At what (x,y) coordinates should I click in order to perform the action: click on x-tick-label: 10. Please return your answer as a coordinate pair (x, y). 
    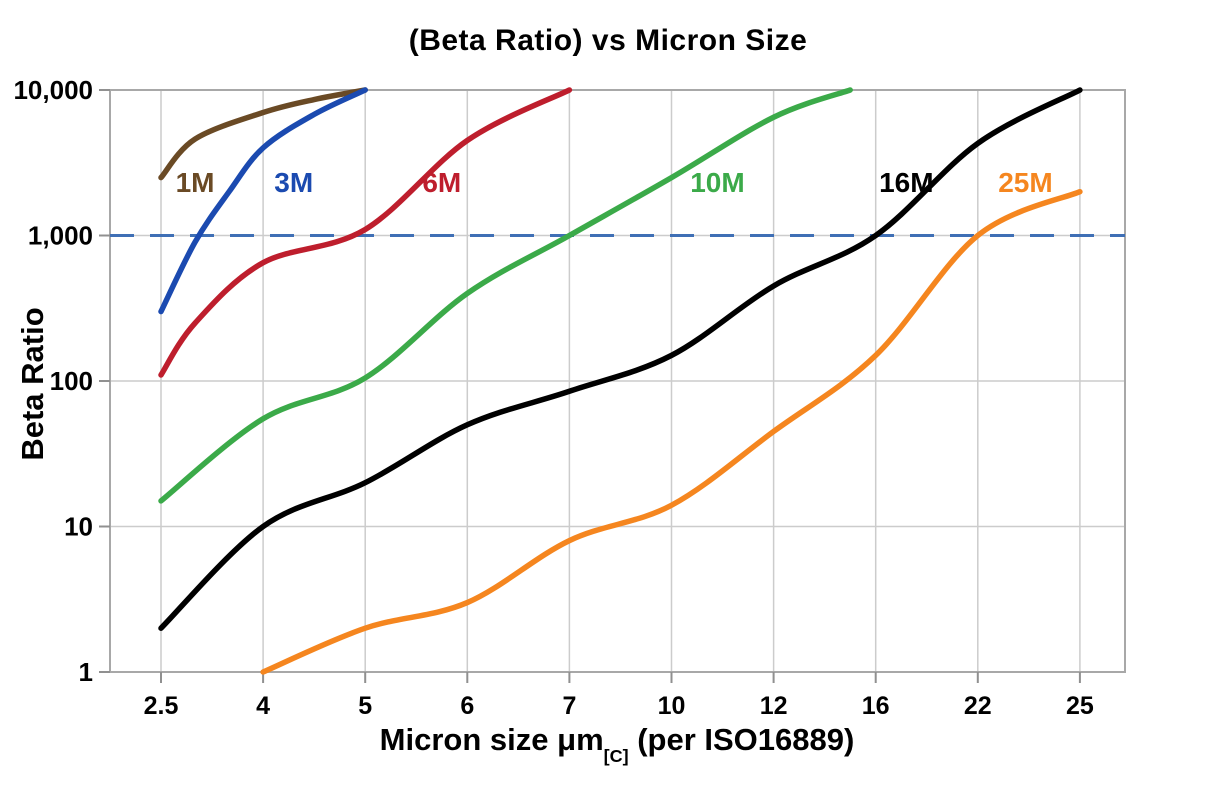
    Looking at the image, I should click on (672, 706).